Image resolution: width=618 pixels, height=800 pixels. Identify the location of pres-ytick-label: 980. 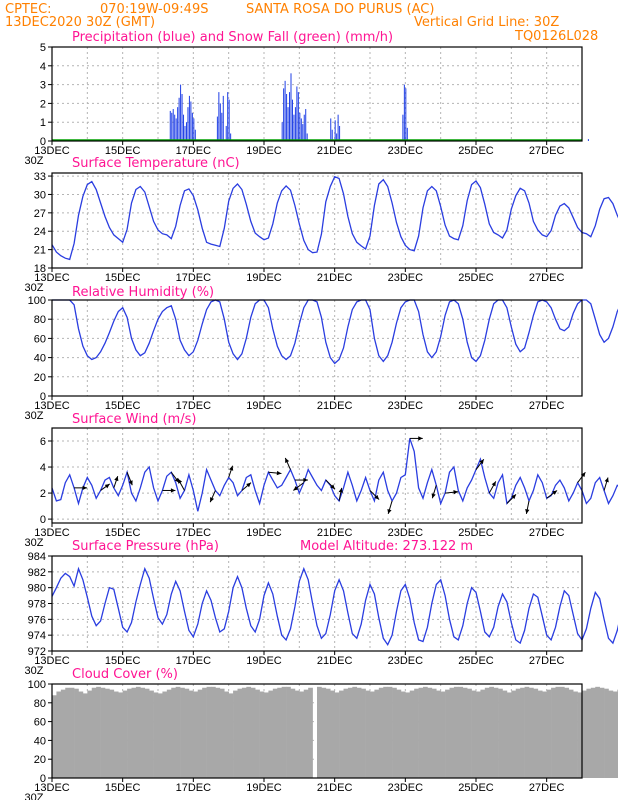
(37, 589).